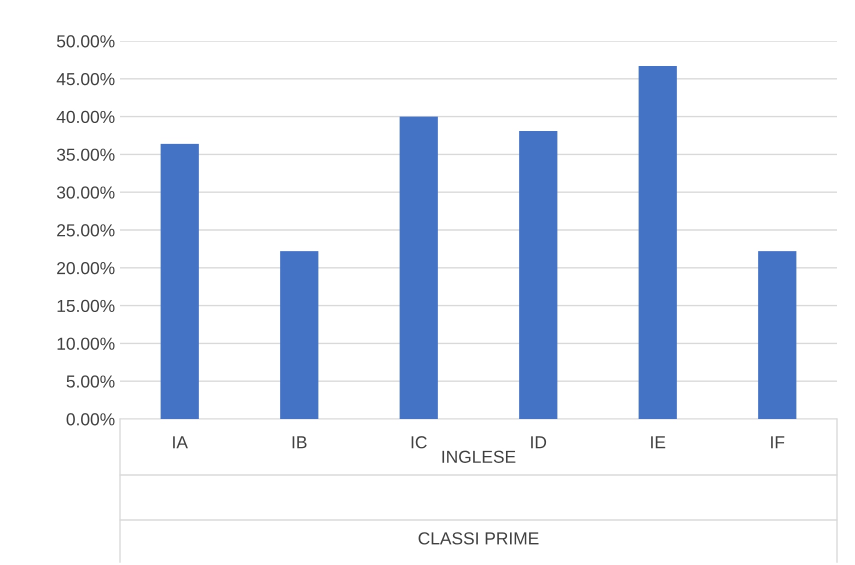  I want to click on y-tick-label: 45.00%, so click(85, 79).